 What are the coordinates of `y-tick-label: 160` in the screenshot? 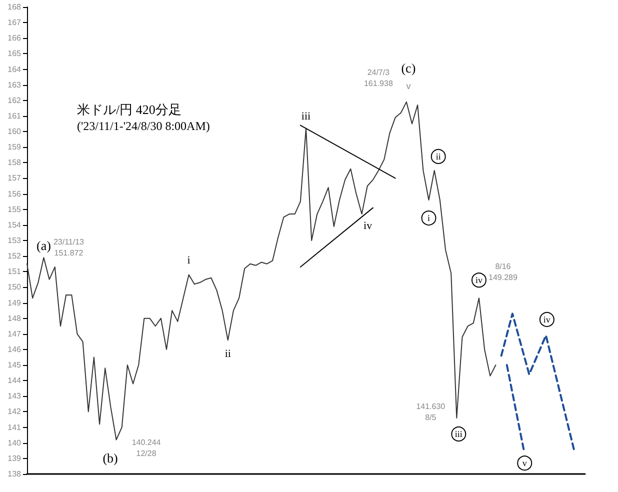 It's located at (15, 131).